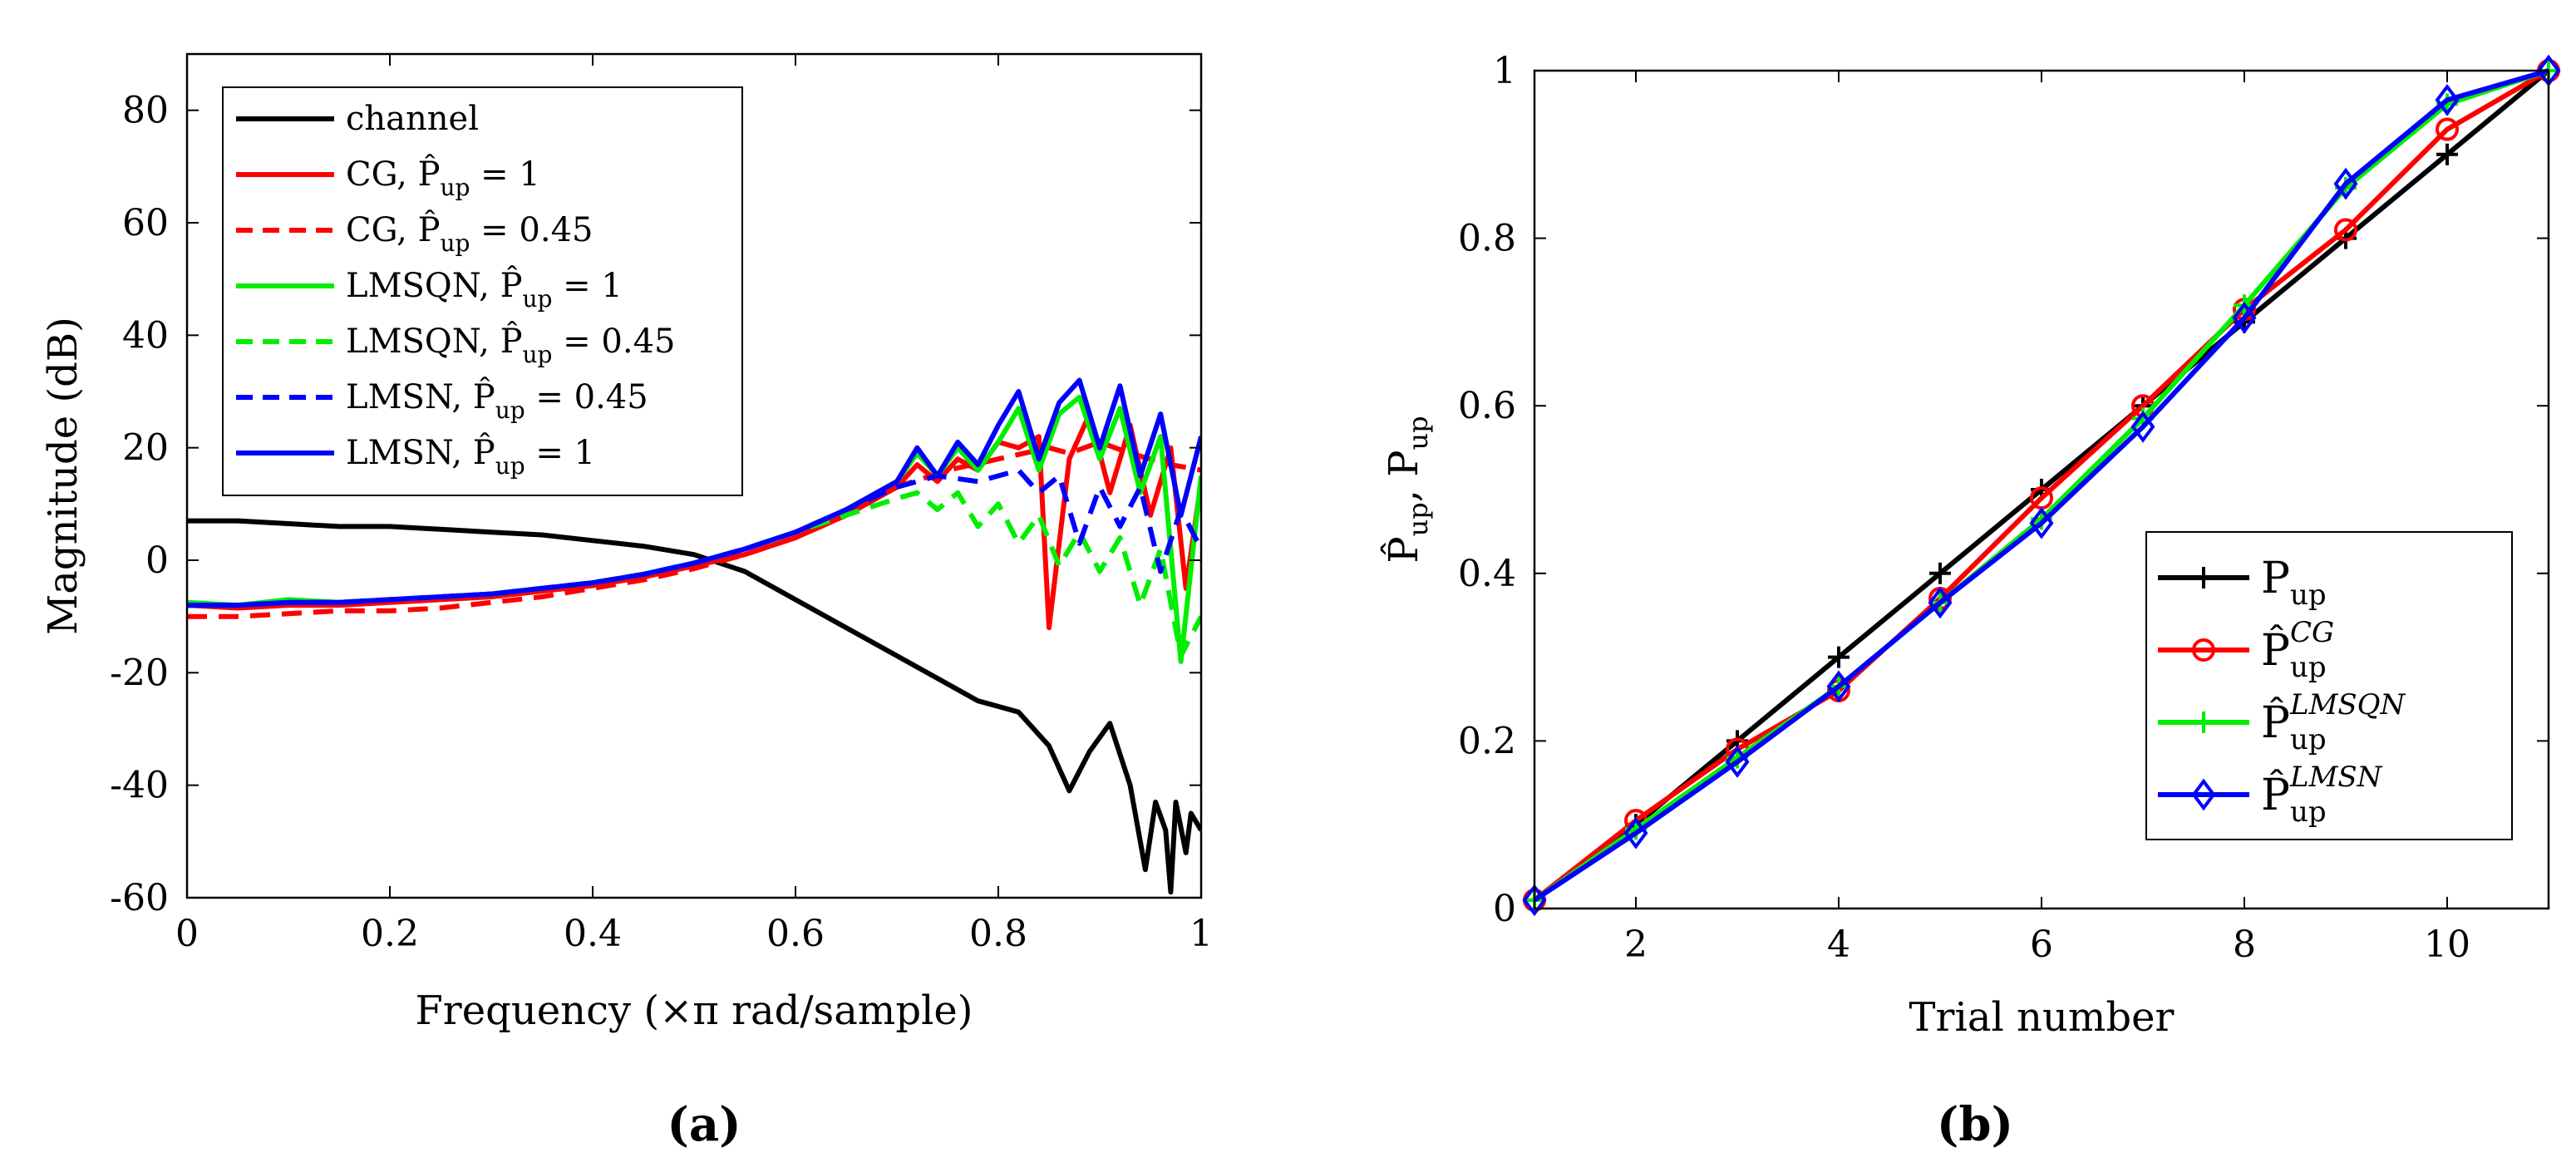 The height and width of the screenshot is (1172, 2576). I want to click on y-tick-label: 0.8, so click(1487, 239).